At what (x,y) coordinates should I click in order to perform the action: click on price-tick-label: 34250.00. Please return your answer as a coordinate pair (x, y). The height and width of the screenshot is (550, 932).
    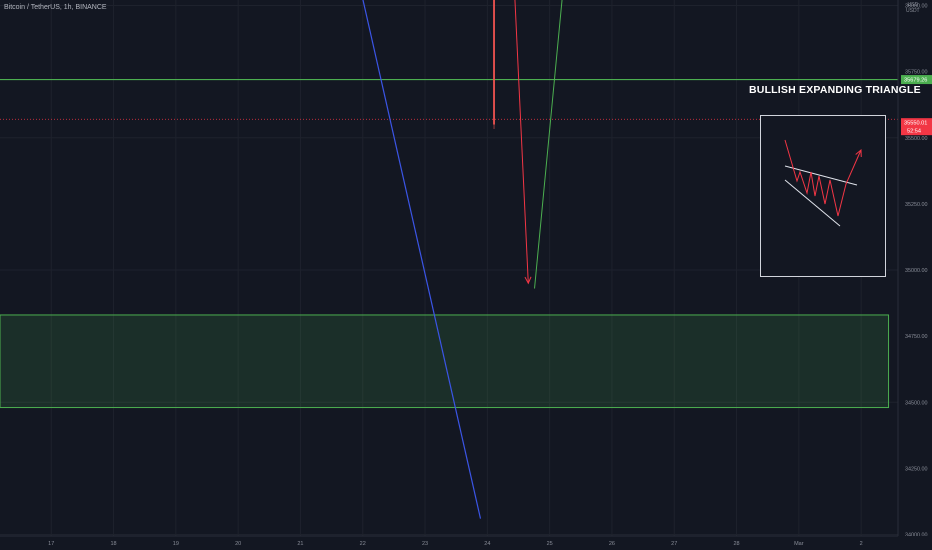
    Looking at the image, I should click on (916, 469).